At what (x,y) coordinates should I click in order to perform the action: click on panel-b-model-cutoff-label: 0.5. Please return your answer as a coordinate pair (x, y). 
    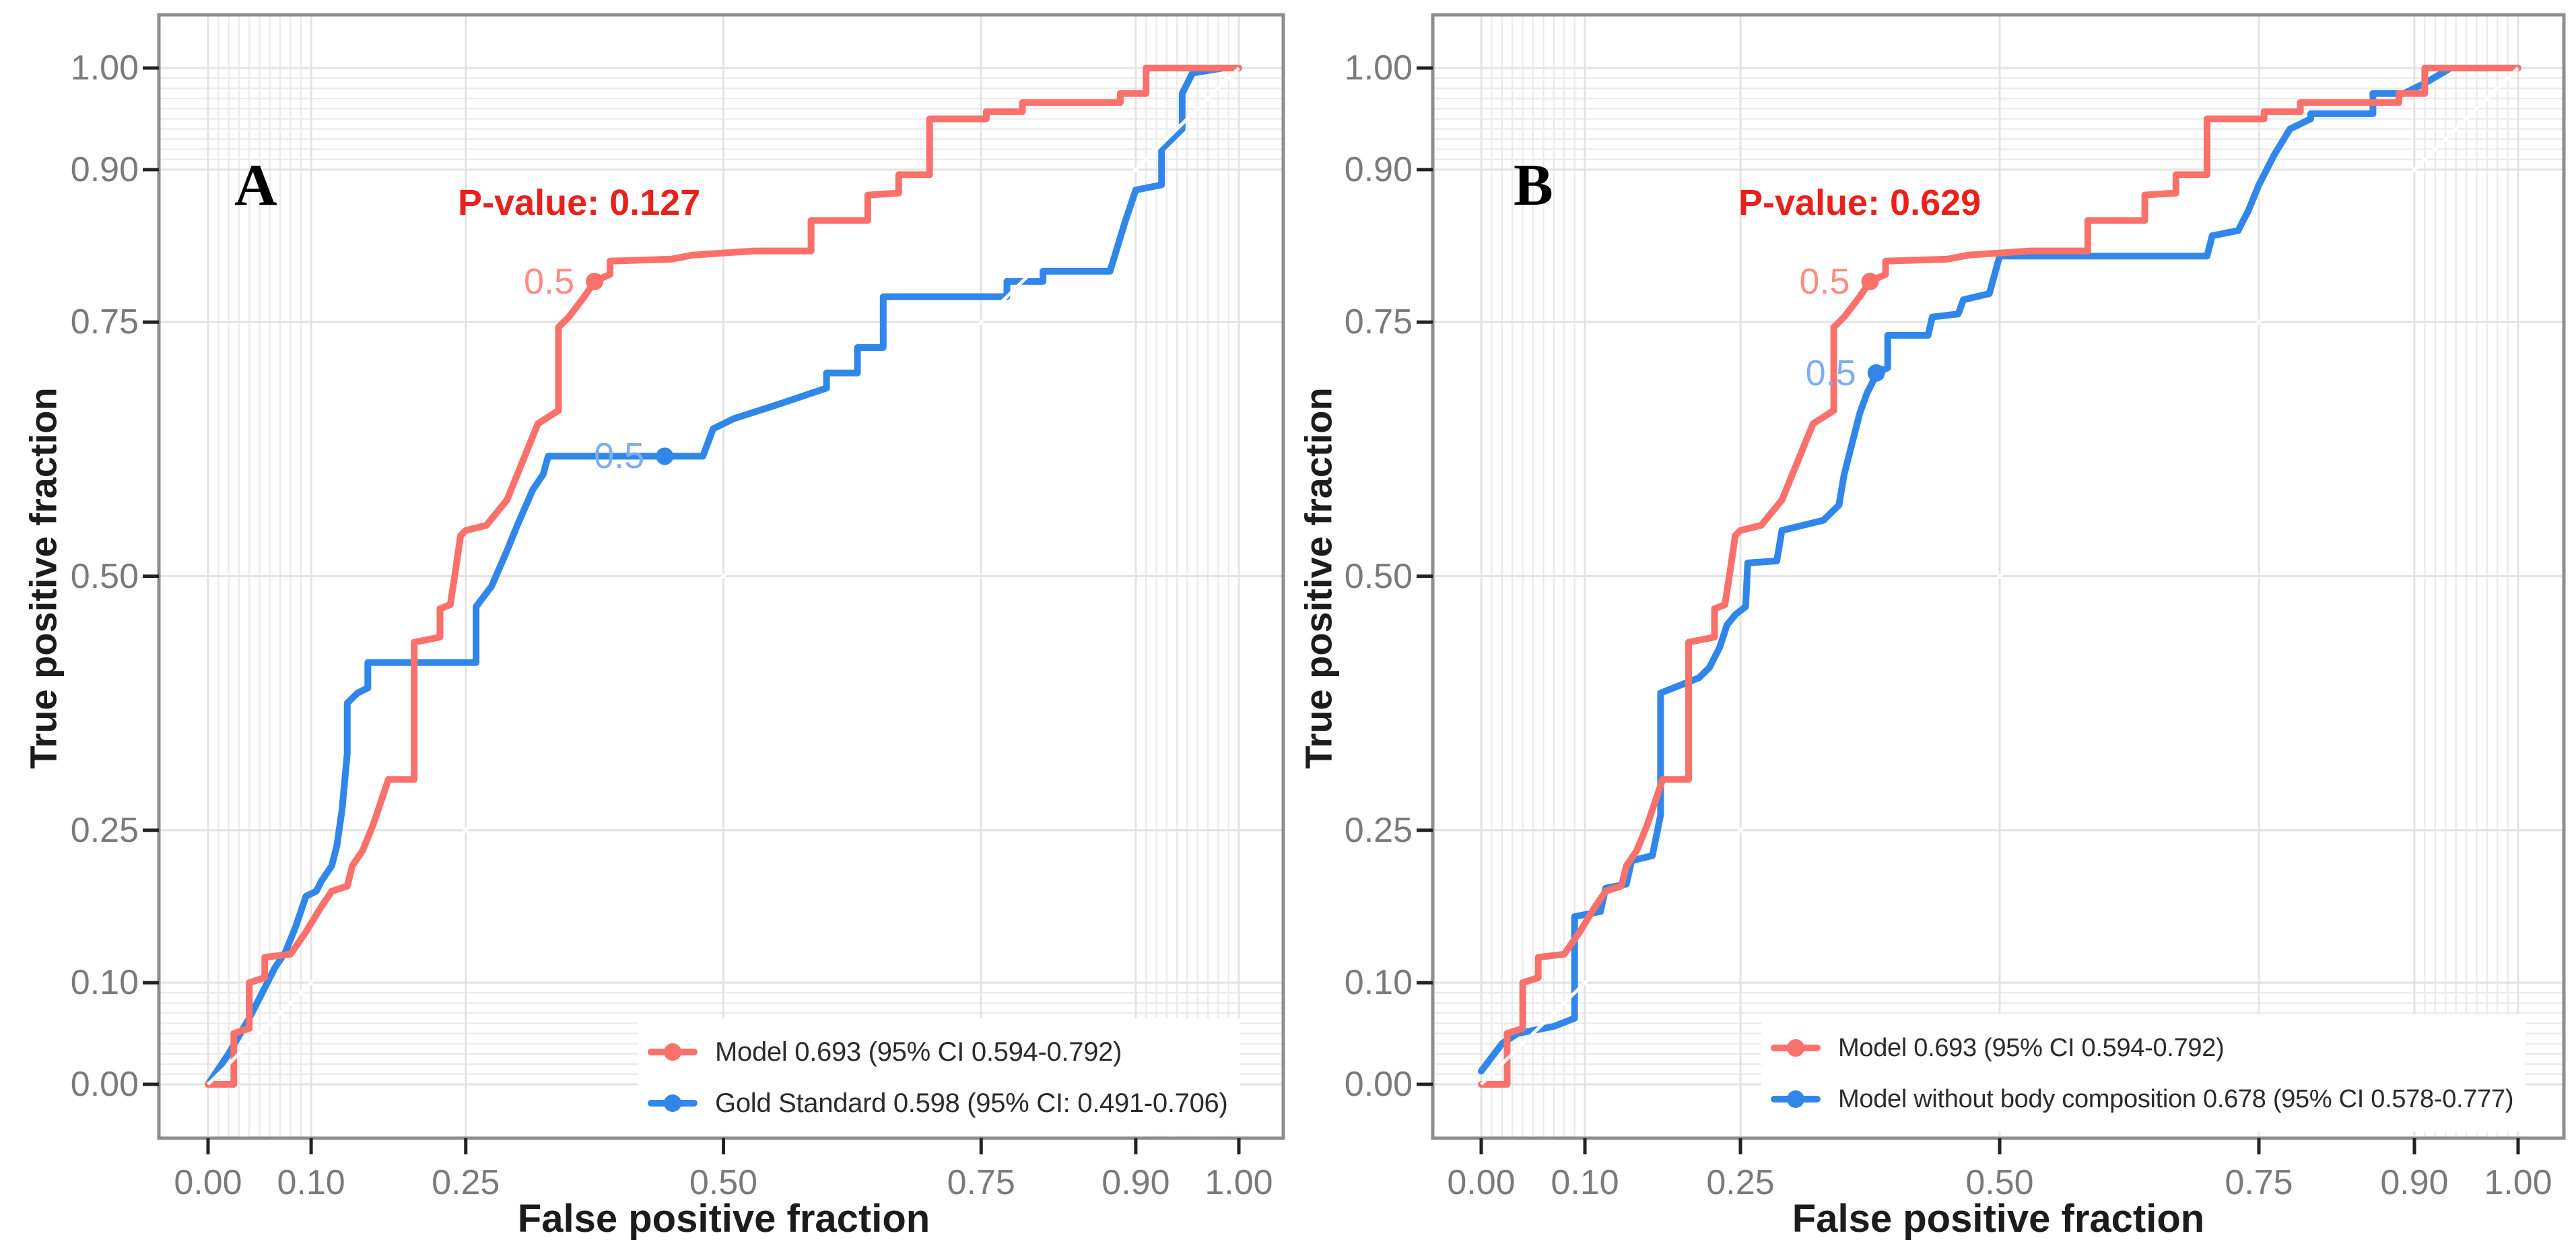
    Looking at the image, I should click on (1824, 281).